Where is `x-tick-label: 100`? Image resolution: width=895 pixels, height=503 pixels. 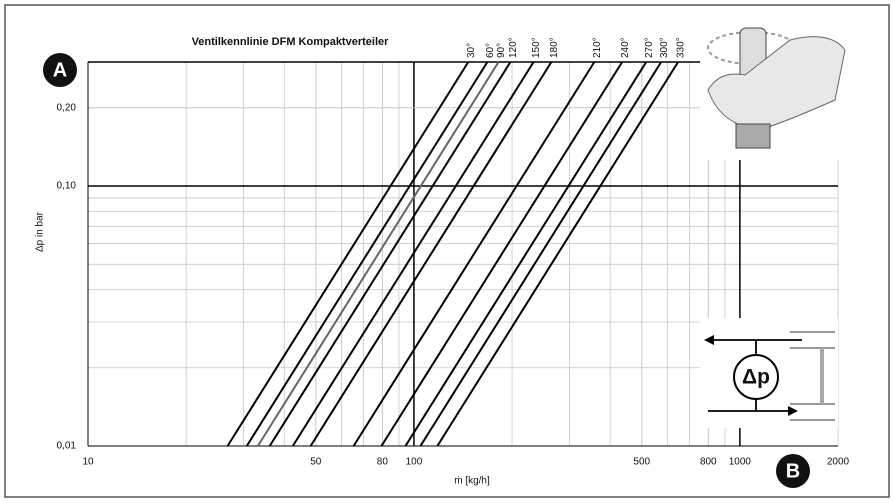
x-tick-label: 100 is located at coordinates (414, 462).